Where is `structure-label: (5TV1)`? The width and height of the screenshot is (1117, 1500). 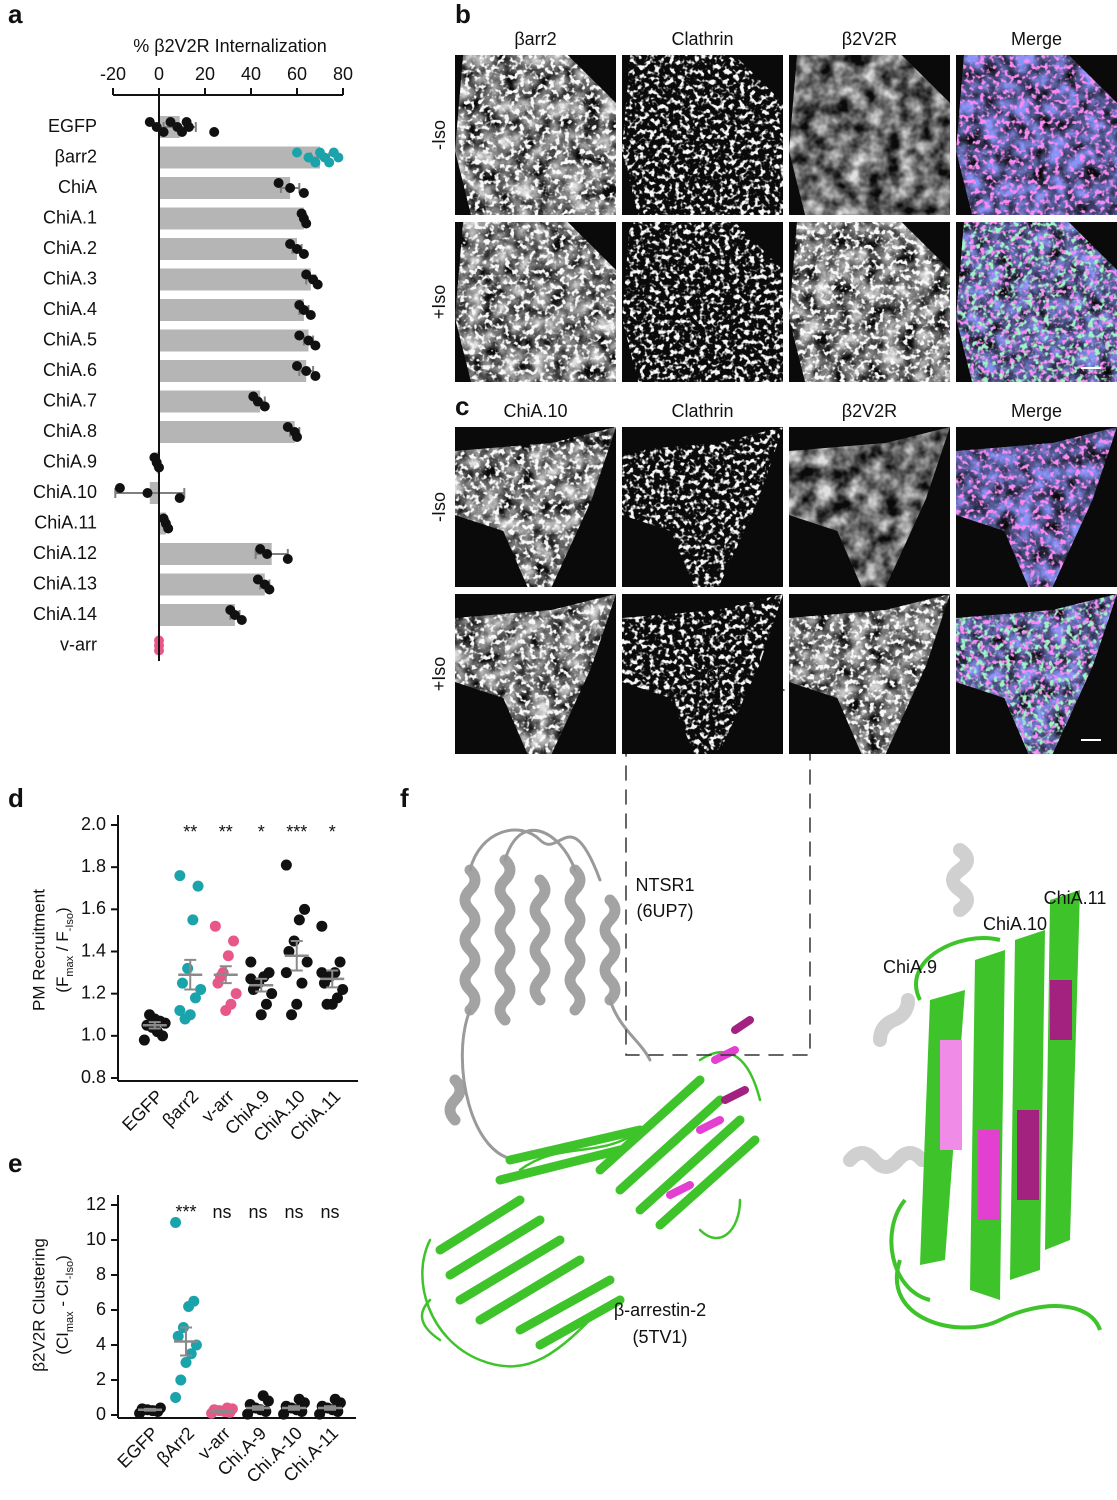
structure-label: (5TV1) is located at coordinates (659, 1337).